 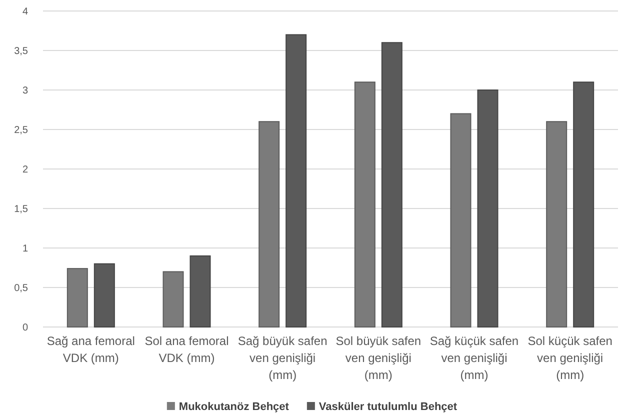 I want to click on x-tick-label: Sağ küçük safen ven genişliği (mm), so click(x=474, y=358).